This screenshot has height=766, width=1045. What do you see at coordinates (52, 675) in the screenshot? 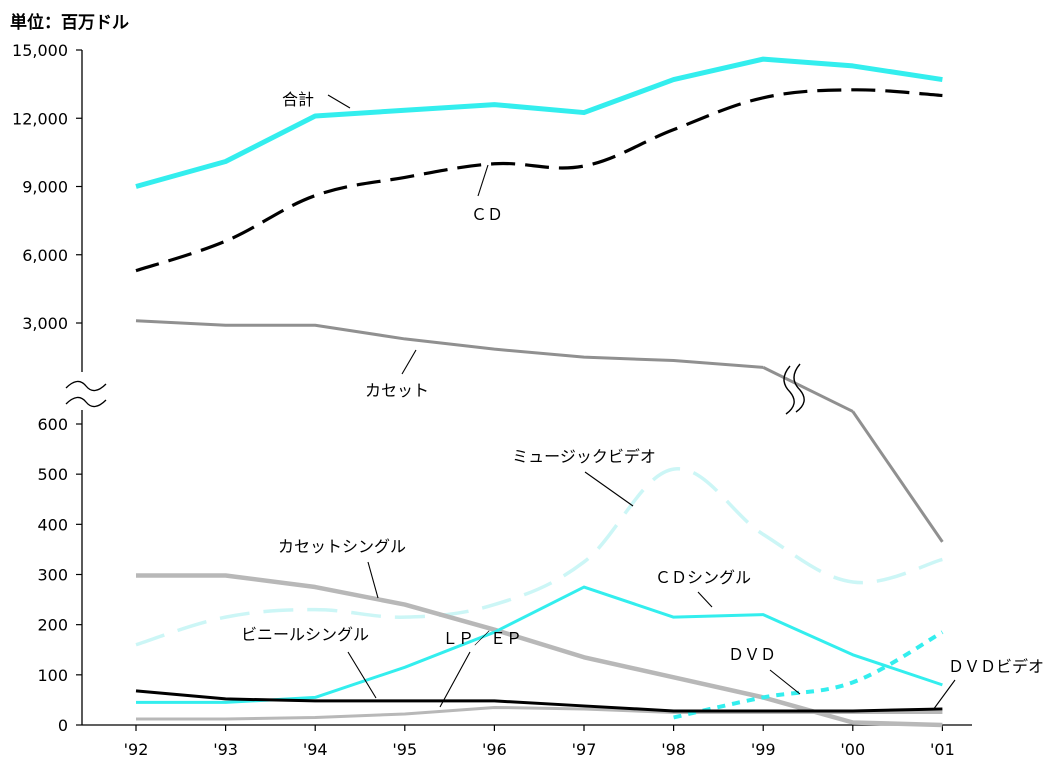
I see `y-tick-label: 100` at bounding box center [52, 675].